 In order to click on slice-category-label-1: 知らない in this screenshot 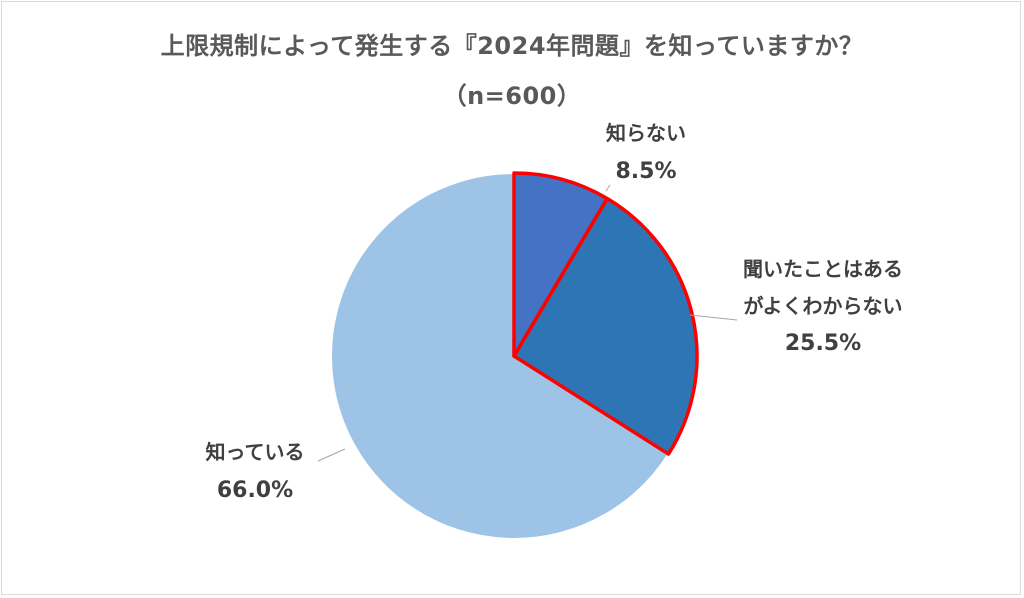, I will do `click(646, 133)`.